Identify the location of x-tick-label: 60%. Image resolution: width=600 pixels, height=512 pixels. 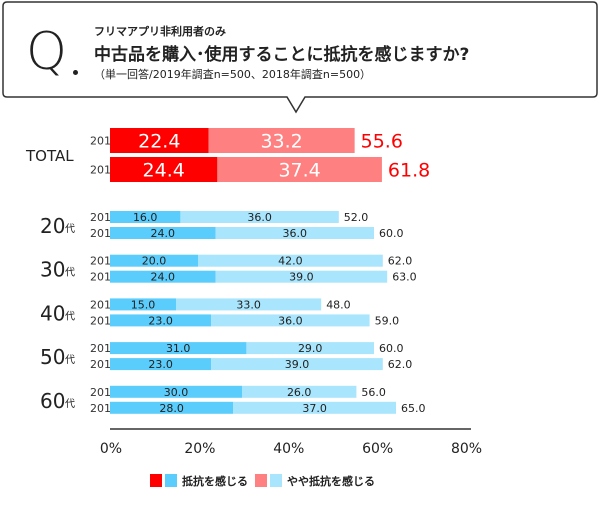
(377, 449).